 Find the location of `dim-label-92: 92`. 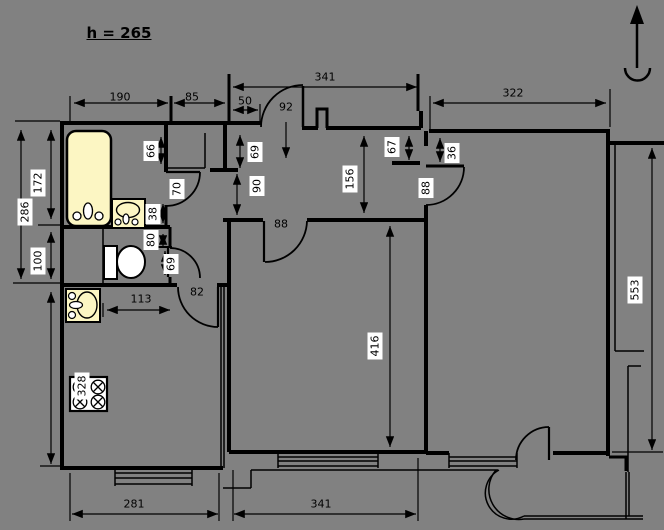

dim-label-92: 92 is located at coordinates (286, 107).